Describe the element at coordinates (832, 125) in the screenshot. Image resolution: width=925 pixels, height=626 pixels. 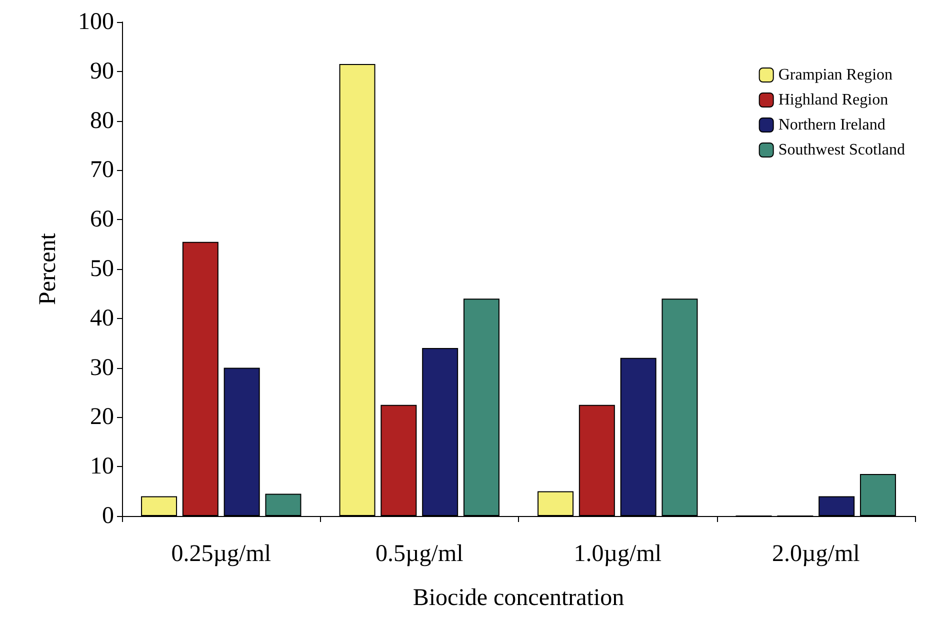
I see `legend-label: Northern Ireland` at that location.